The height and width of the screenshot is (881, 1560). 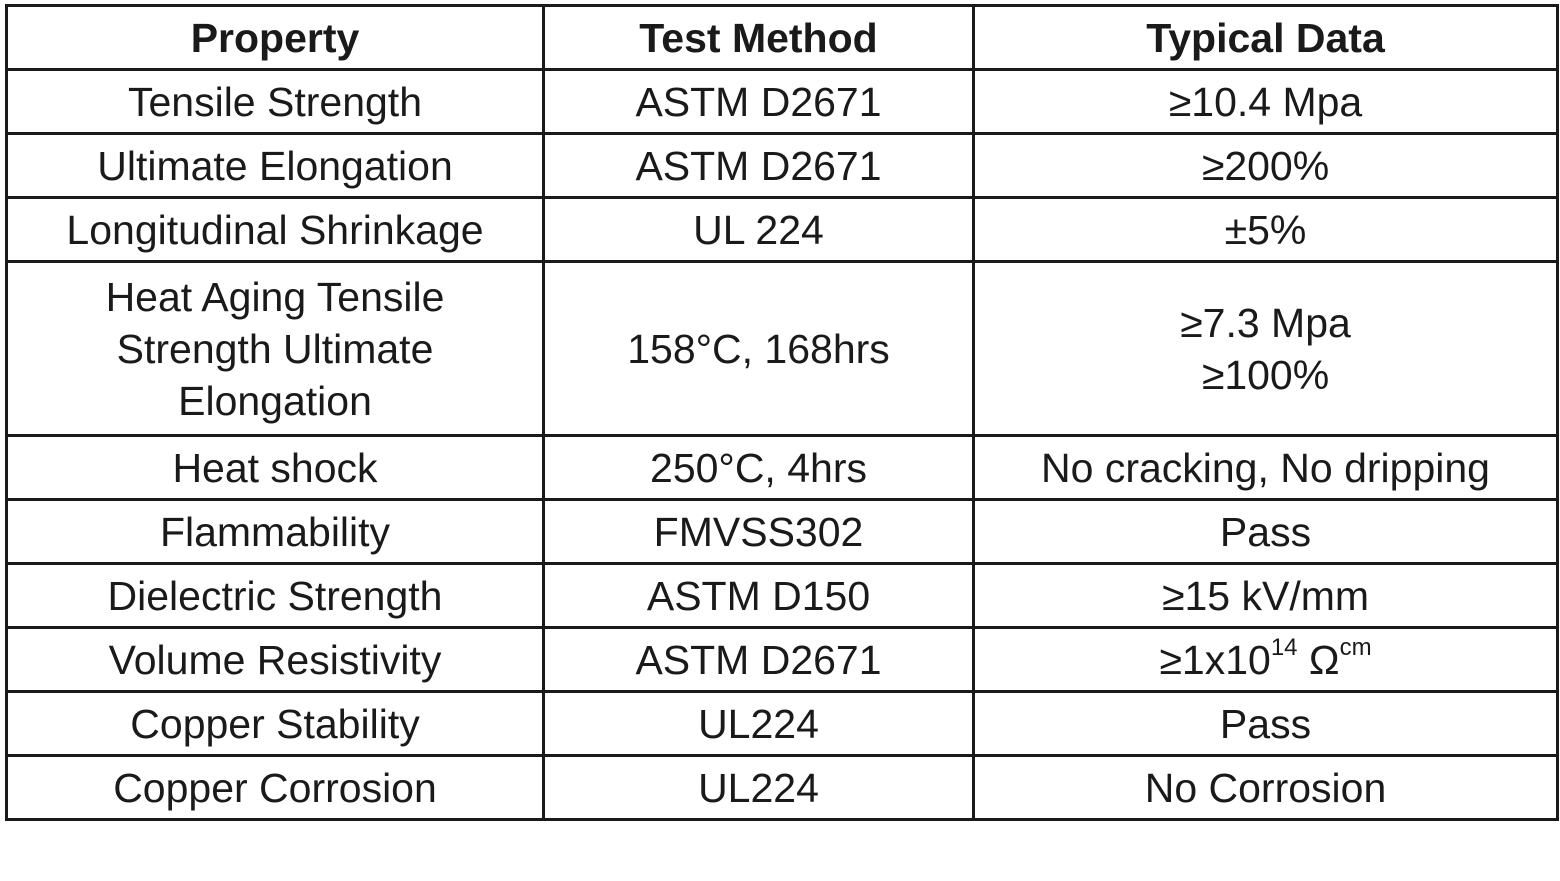 I want to click on table-row: Flammability FMVSS302 Pass, so click(x=782, y=531).